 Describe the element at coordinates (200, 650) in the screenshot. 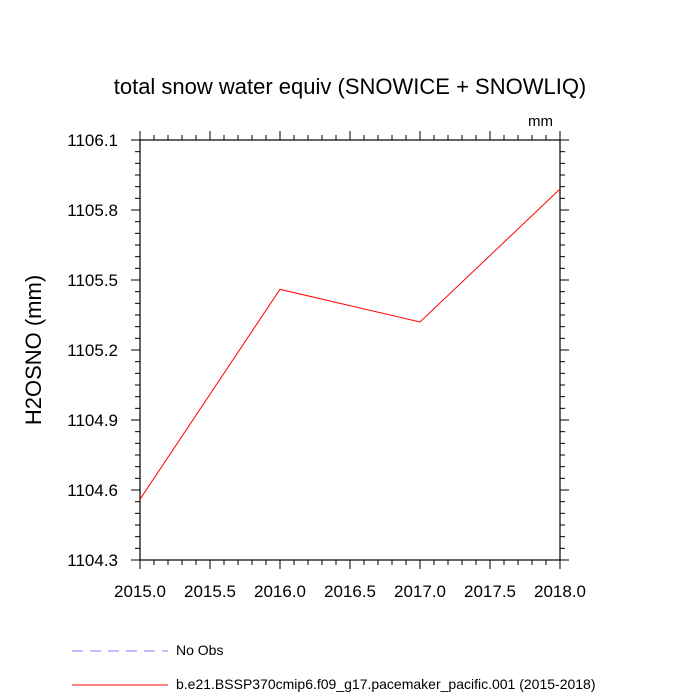

I see `legend-label-no-obs: No Obs` at that location.